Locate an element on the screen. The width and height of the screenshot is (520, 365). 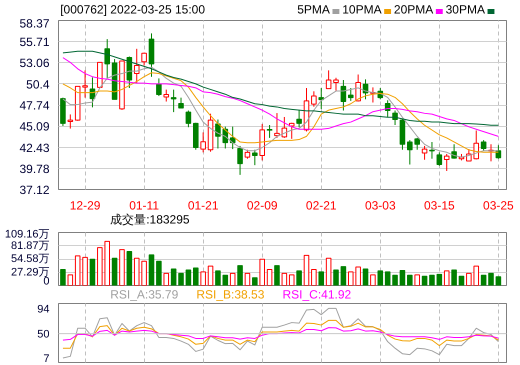
y-tick-label: 50 is located at coordinates (43, 334).